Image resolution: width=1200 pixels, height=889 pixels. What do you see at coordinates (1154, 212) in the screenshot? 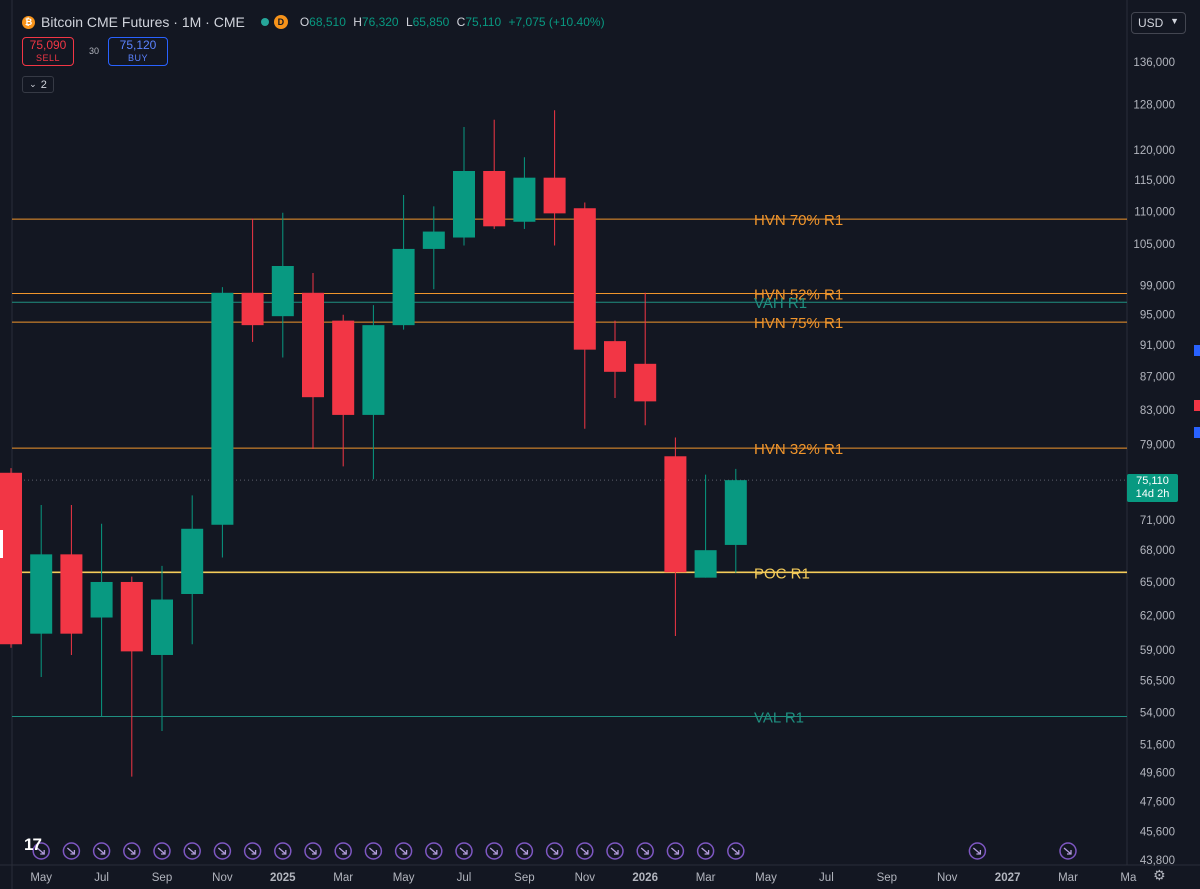
I see `y-tick-label: 110,000` at bounding box center [1154, 212].